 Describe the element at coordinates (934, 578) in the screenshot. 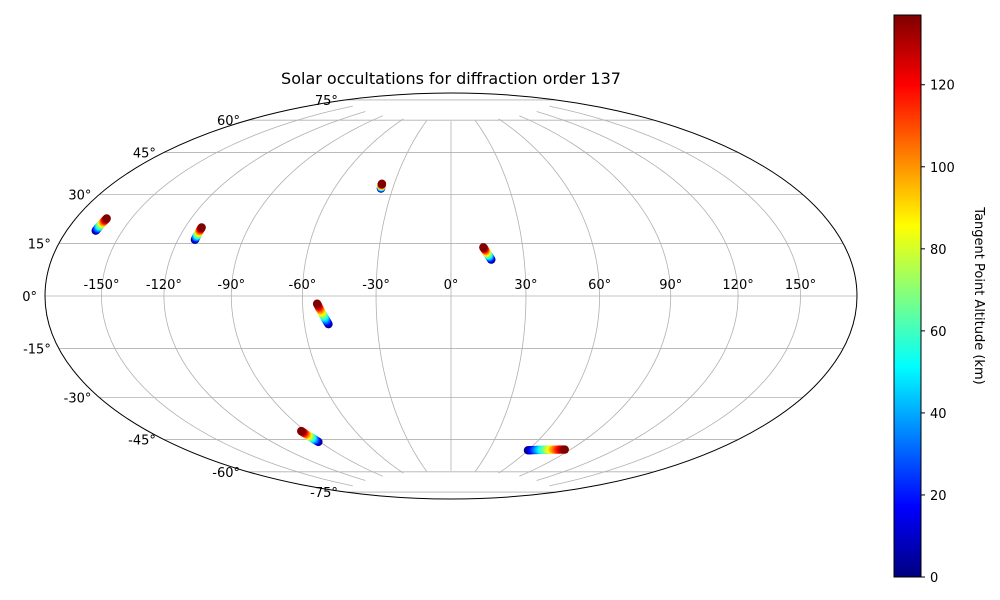

I see `colorbar-tick-label: 0` at that location.